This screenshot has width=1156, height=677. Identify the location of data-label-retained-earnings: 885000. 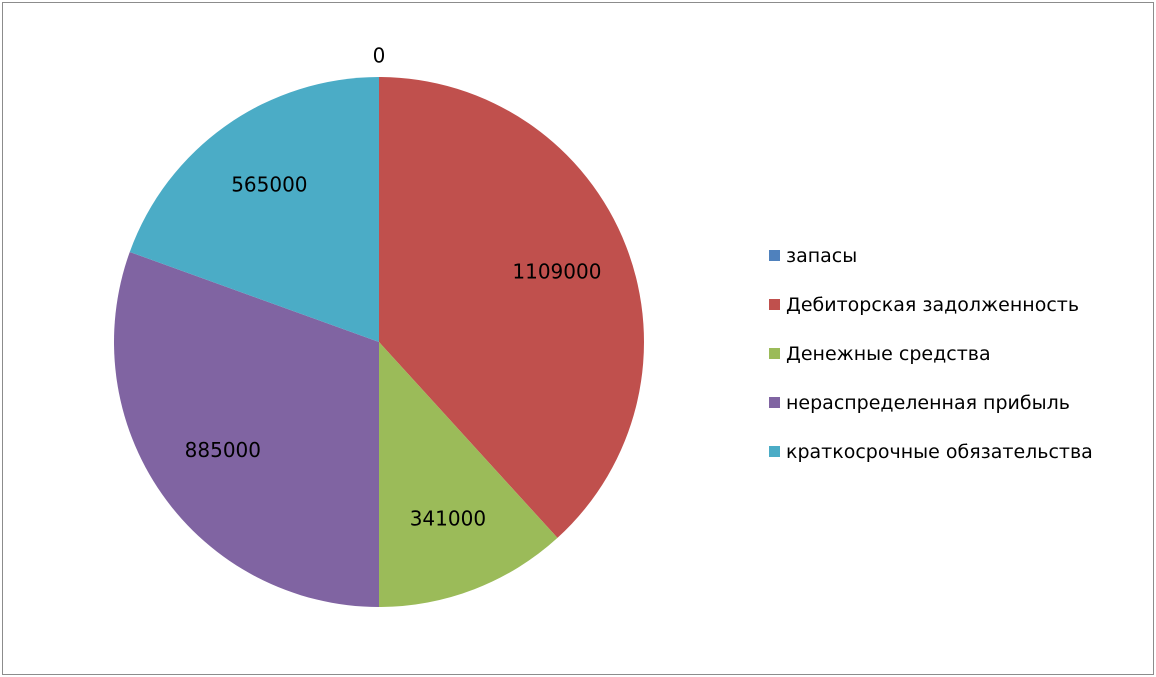
(223, 450).